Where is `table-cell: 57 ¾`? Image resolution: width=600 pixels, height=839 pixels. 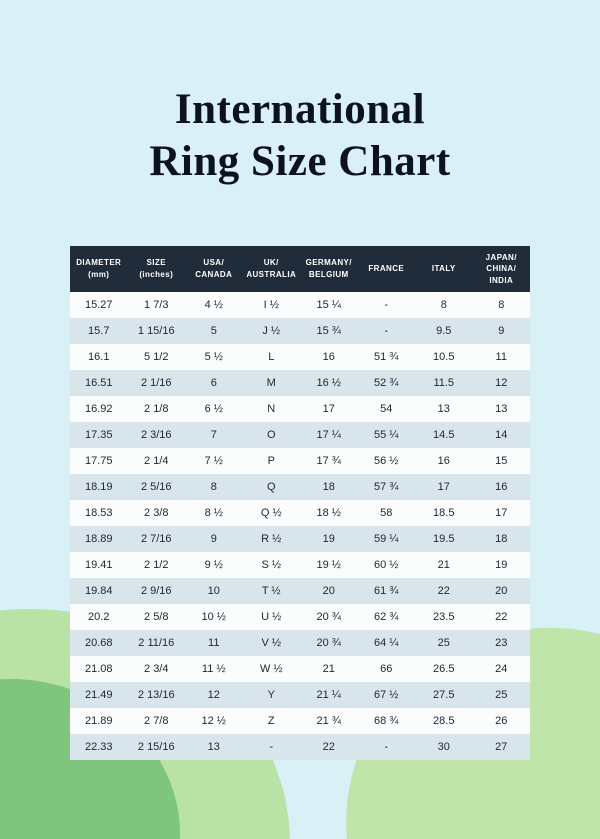 table-cell: 57 ¾ is located at coordinates (386, 487).